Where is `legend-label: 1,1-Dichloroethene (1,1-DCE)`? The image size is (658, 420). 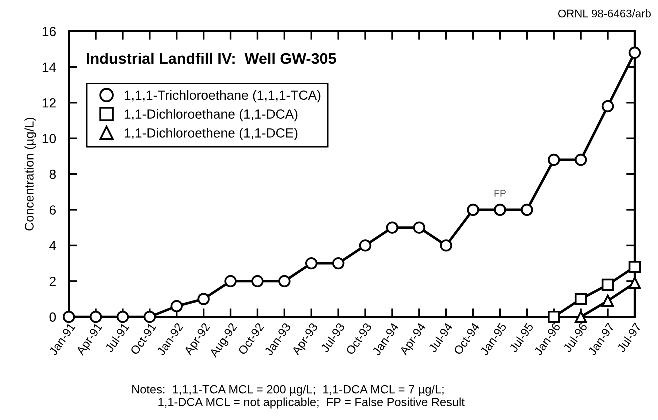 legend-label: 1,1-Dichloroethene (1,1-DCE) is located at coordinates (211, 134).